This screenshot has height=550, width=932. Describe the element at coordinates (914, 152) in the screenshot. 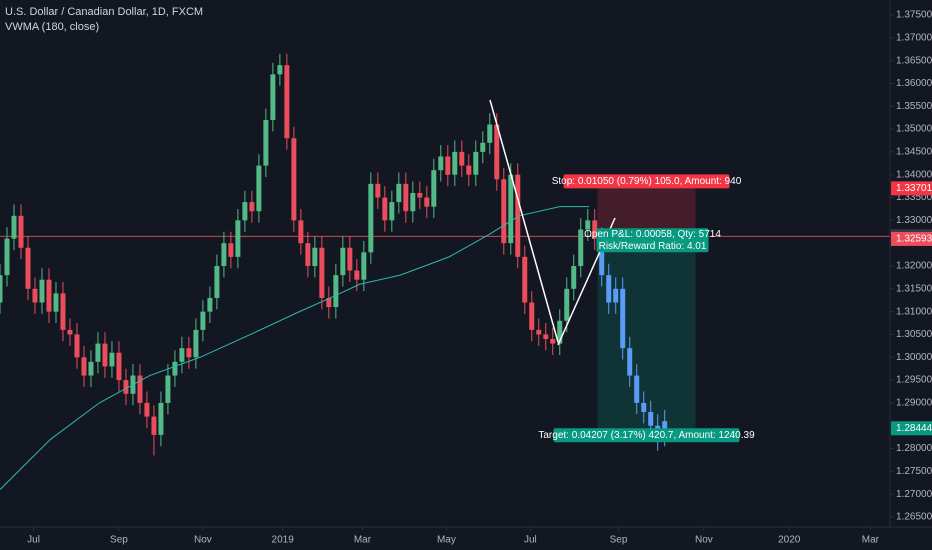

I see `y-tick-label: 1.34500` at that location.